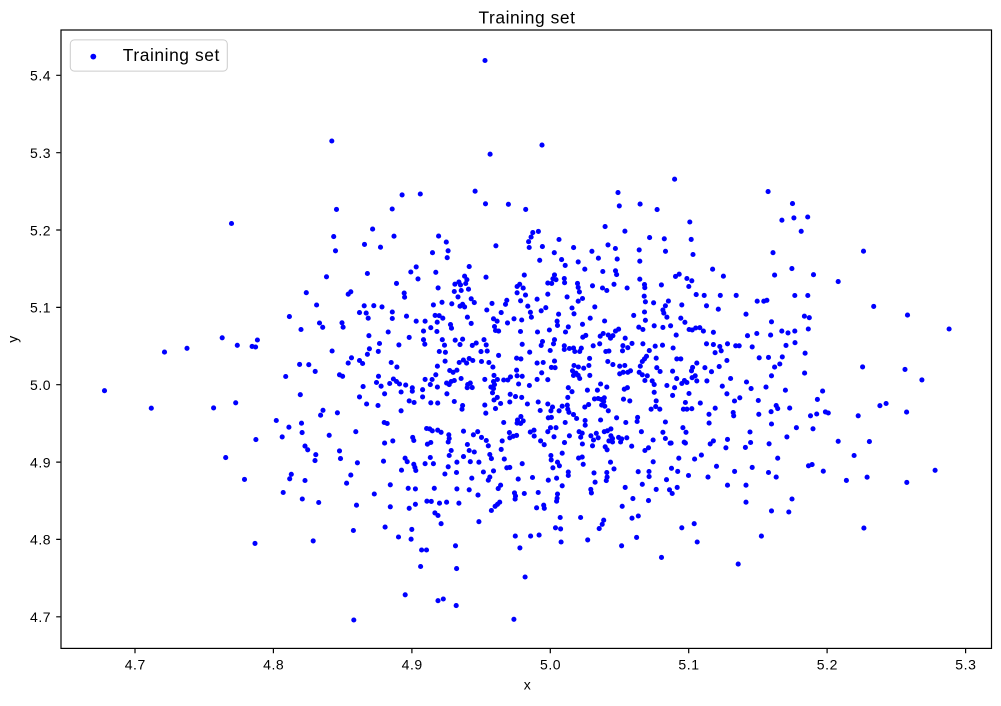 The width and height of the screenshot is (1001, 706). I want to click on svg-text: 5.4, so click(40, 76).